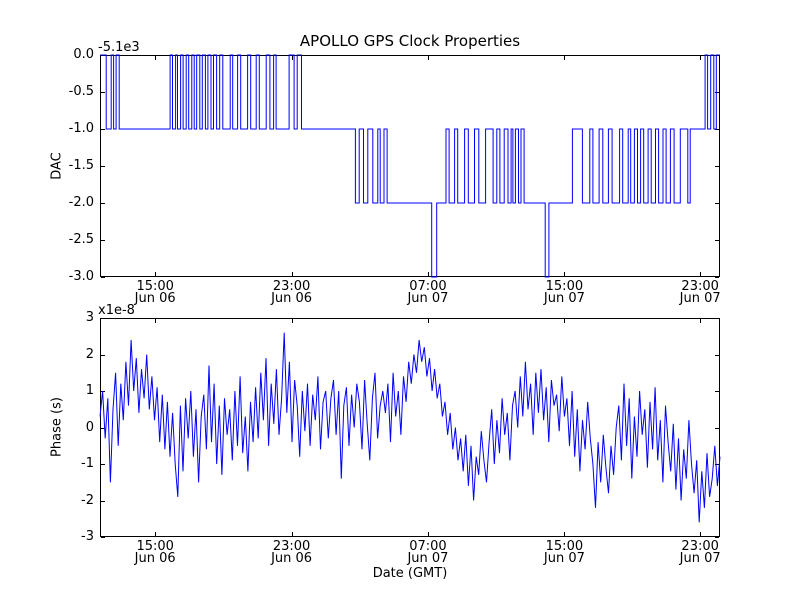  I want to click on dac-y-tick-label: -3.0, so click(81, 276).